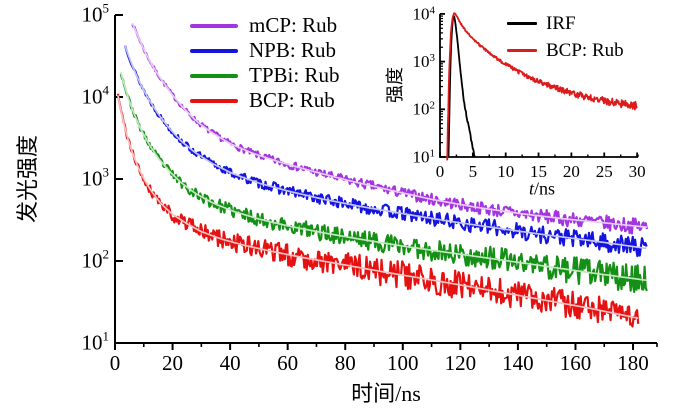  Describe the element at coordinates (293, 25) in the screenshot. I see `legend-label-mcp: mCP: Rub` at that location.